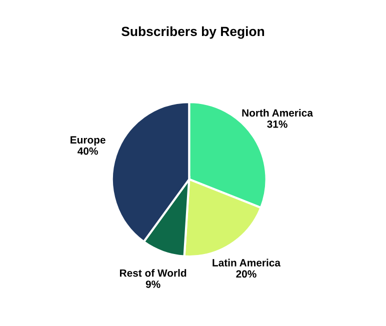  I want to click on slice-label: Latin America, so click(246, 262).